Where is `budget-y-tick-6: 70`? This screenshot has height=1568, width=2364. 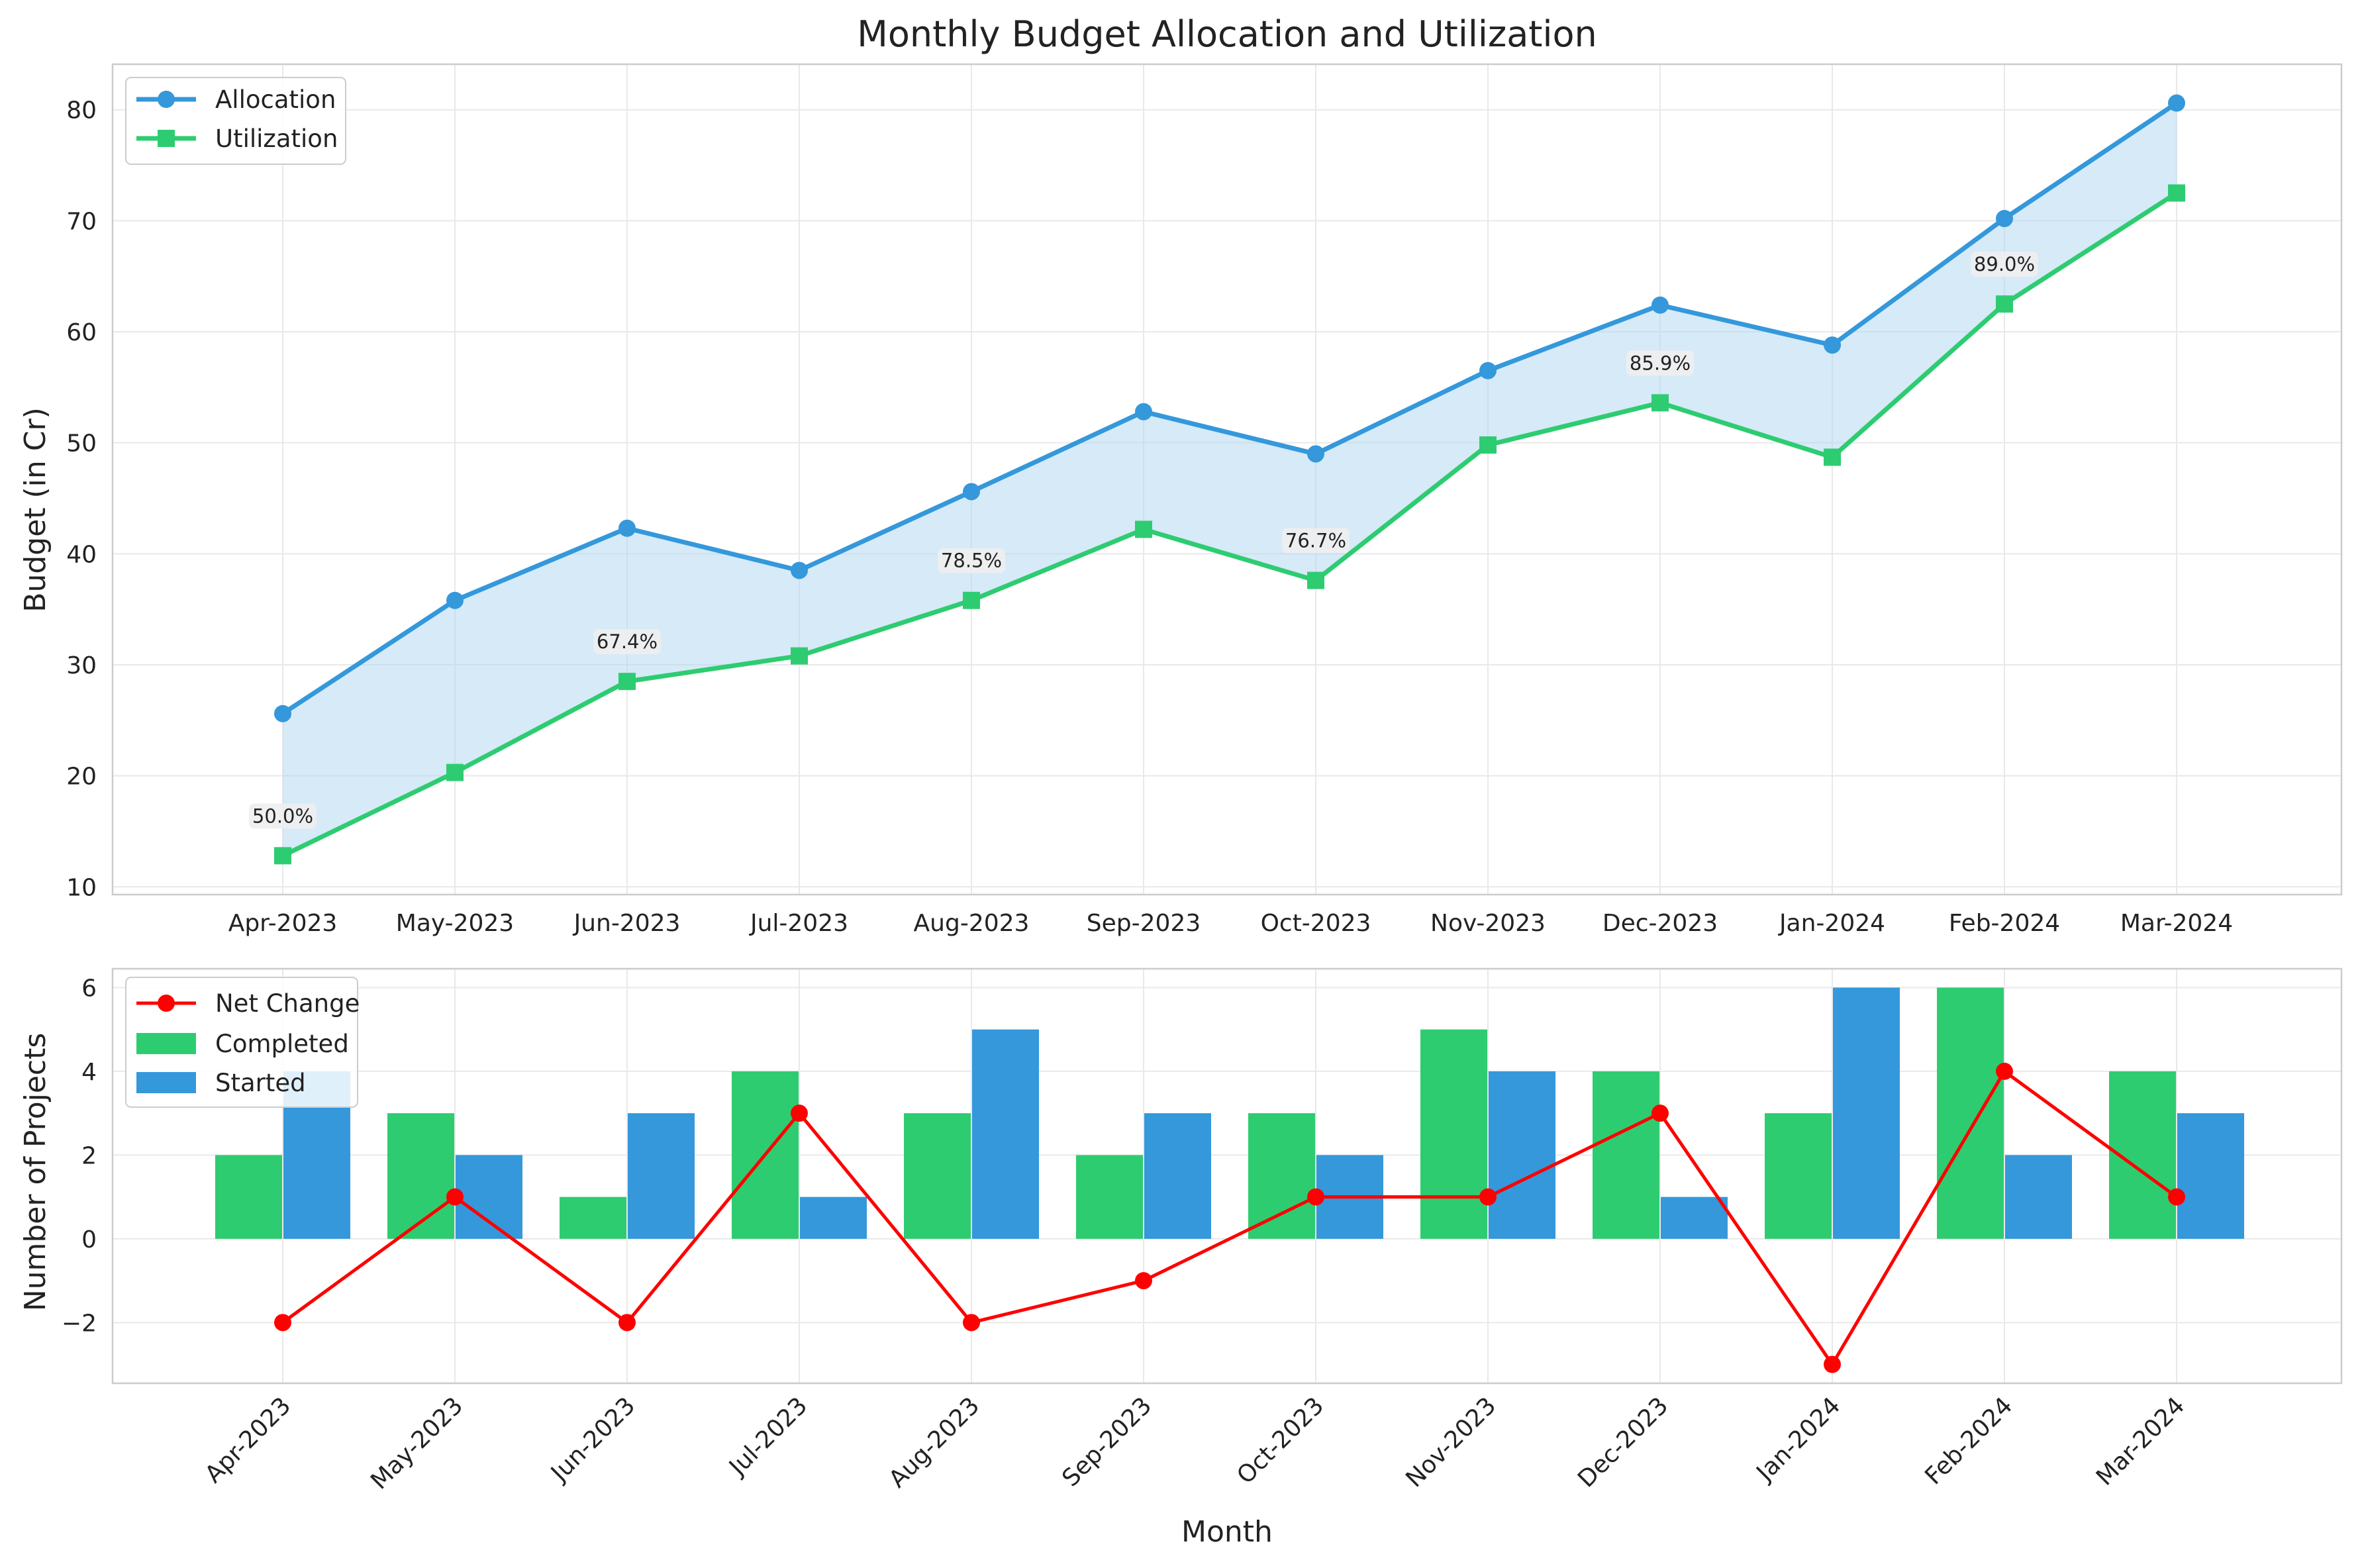
budget-y-tick-6: 70 is located at coordinates (81, 221).